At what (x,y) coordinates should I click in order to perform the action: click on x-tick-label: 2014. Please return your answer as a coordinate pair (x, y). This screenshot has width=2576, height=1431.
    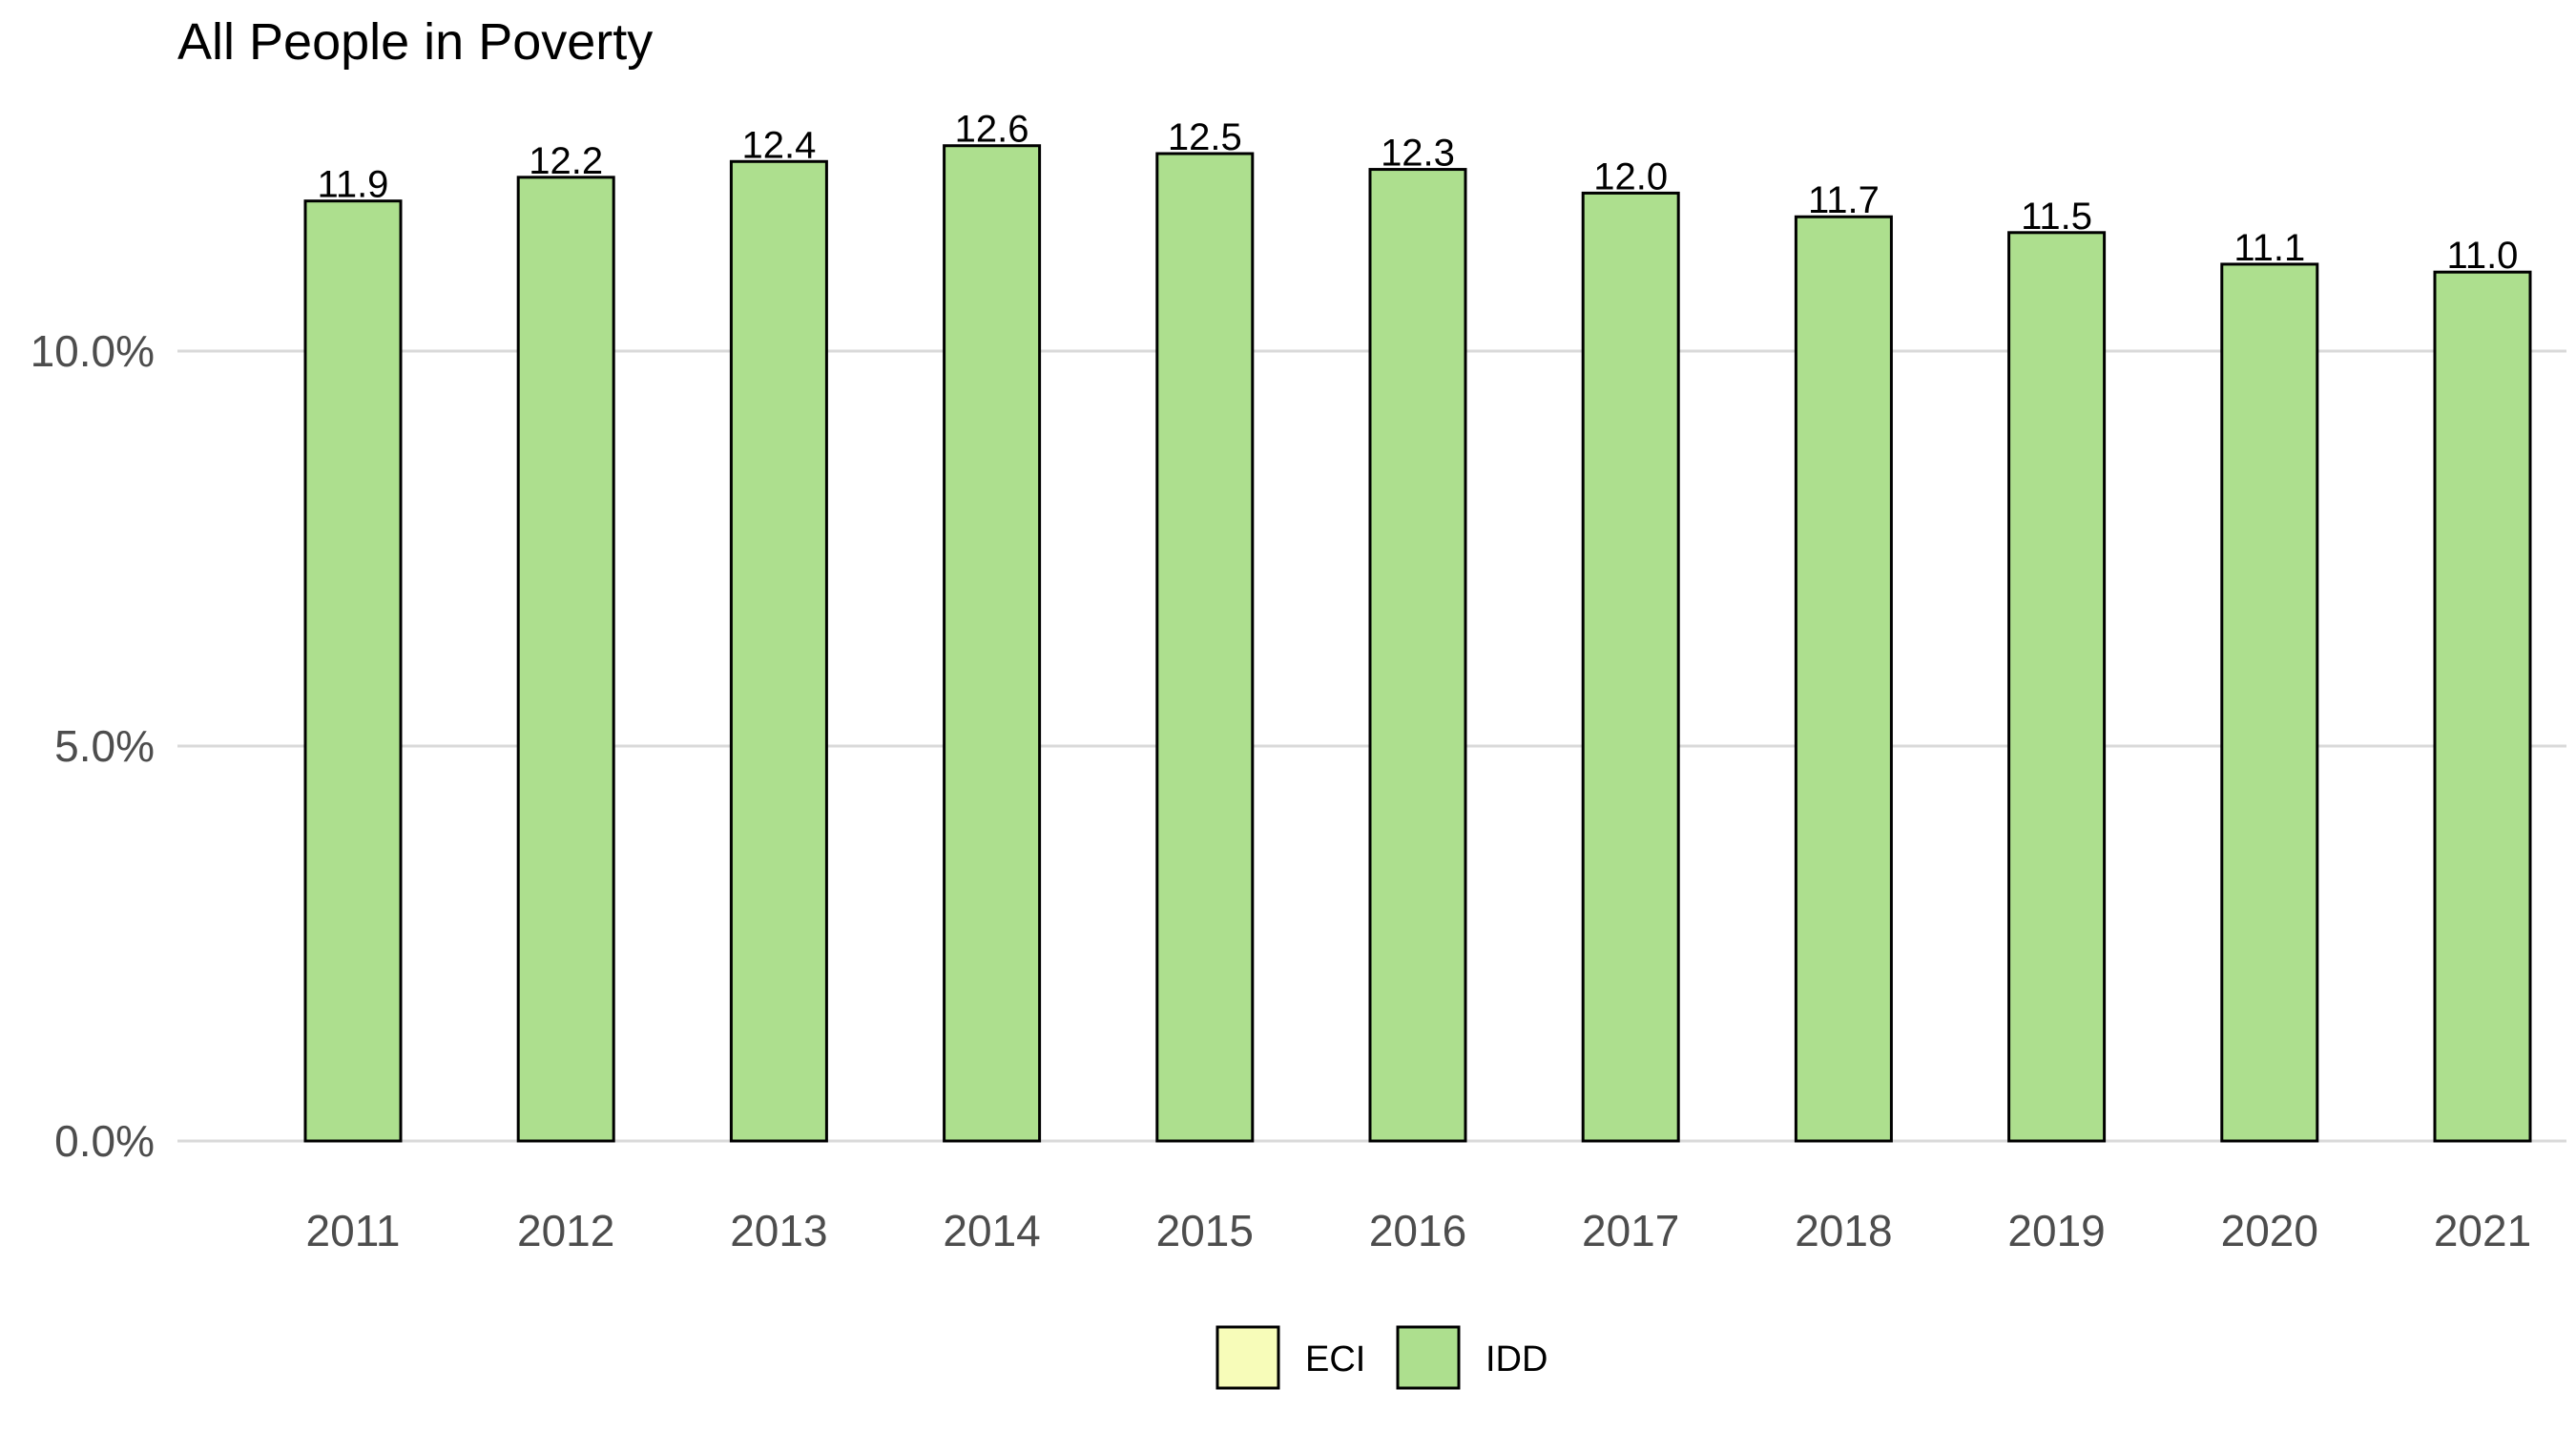
    Looking at the image, I should click on (991, 1230).